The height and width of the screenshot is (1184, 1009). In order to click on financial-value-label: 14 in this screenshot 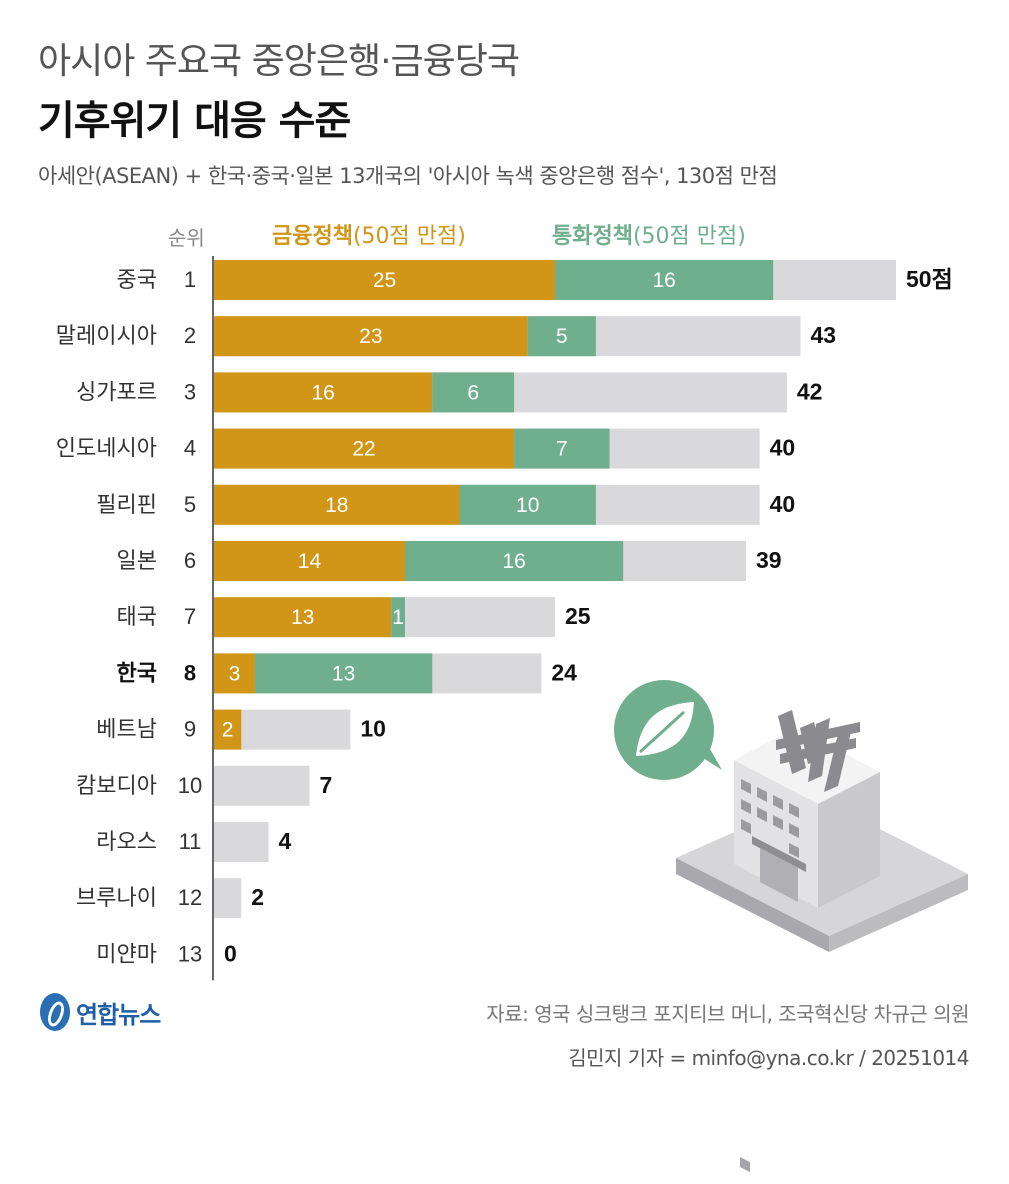, I will do `click(310, 561)`.